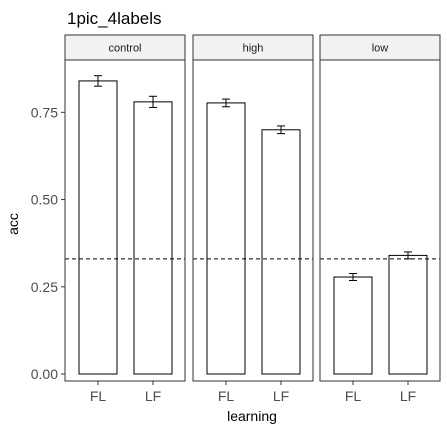  I want to click on bar-low-LF, so click(408, 314).